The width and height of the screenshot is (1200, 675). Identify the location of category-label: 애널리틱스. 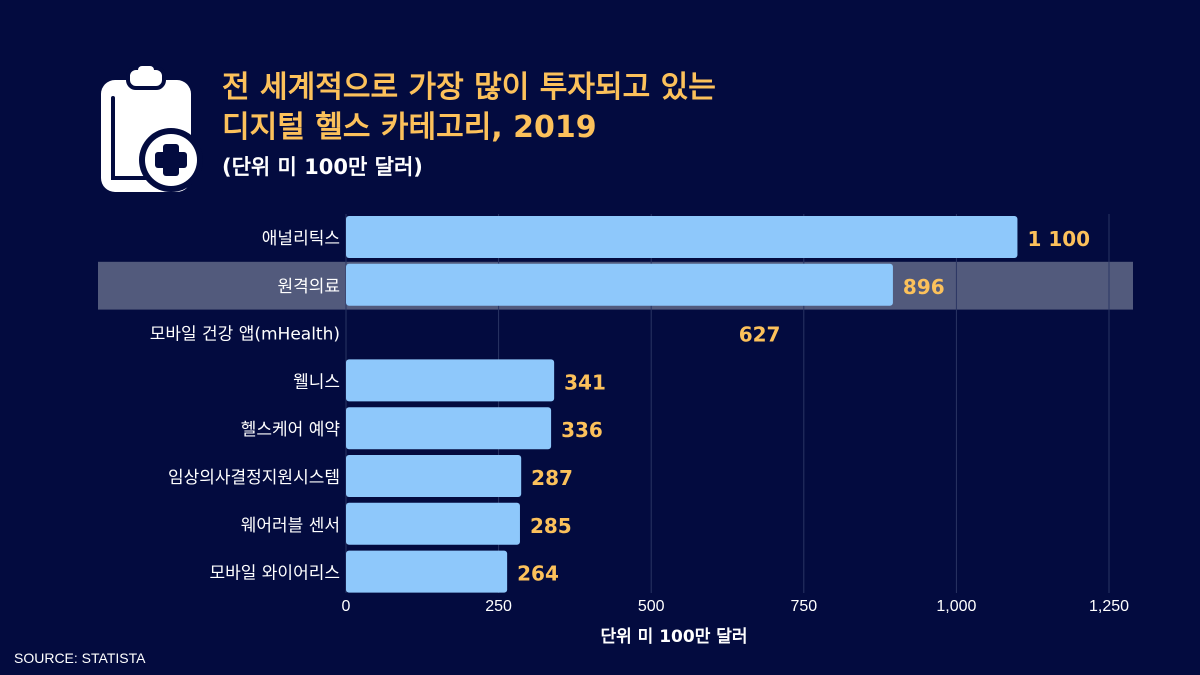
(301, 239).